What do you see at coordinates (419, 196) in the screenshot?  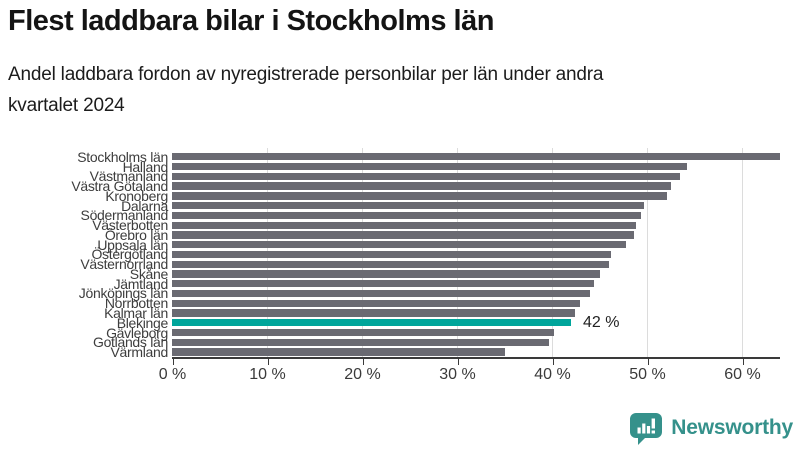 I see `bar-Kronoberg` at bounding box center [419, 196].